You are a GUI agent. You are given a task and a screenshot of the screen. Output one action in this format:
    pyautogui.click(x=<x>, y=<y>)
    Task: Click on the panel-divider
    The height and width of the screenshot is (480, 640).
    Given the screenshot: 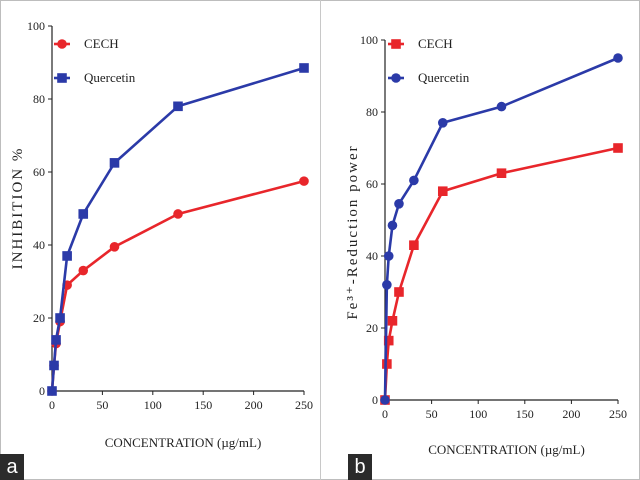 What is the action you would take?
    pyautogui.click(x=320, y=240)
    